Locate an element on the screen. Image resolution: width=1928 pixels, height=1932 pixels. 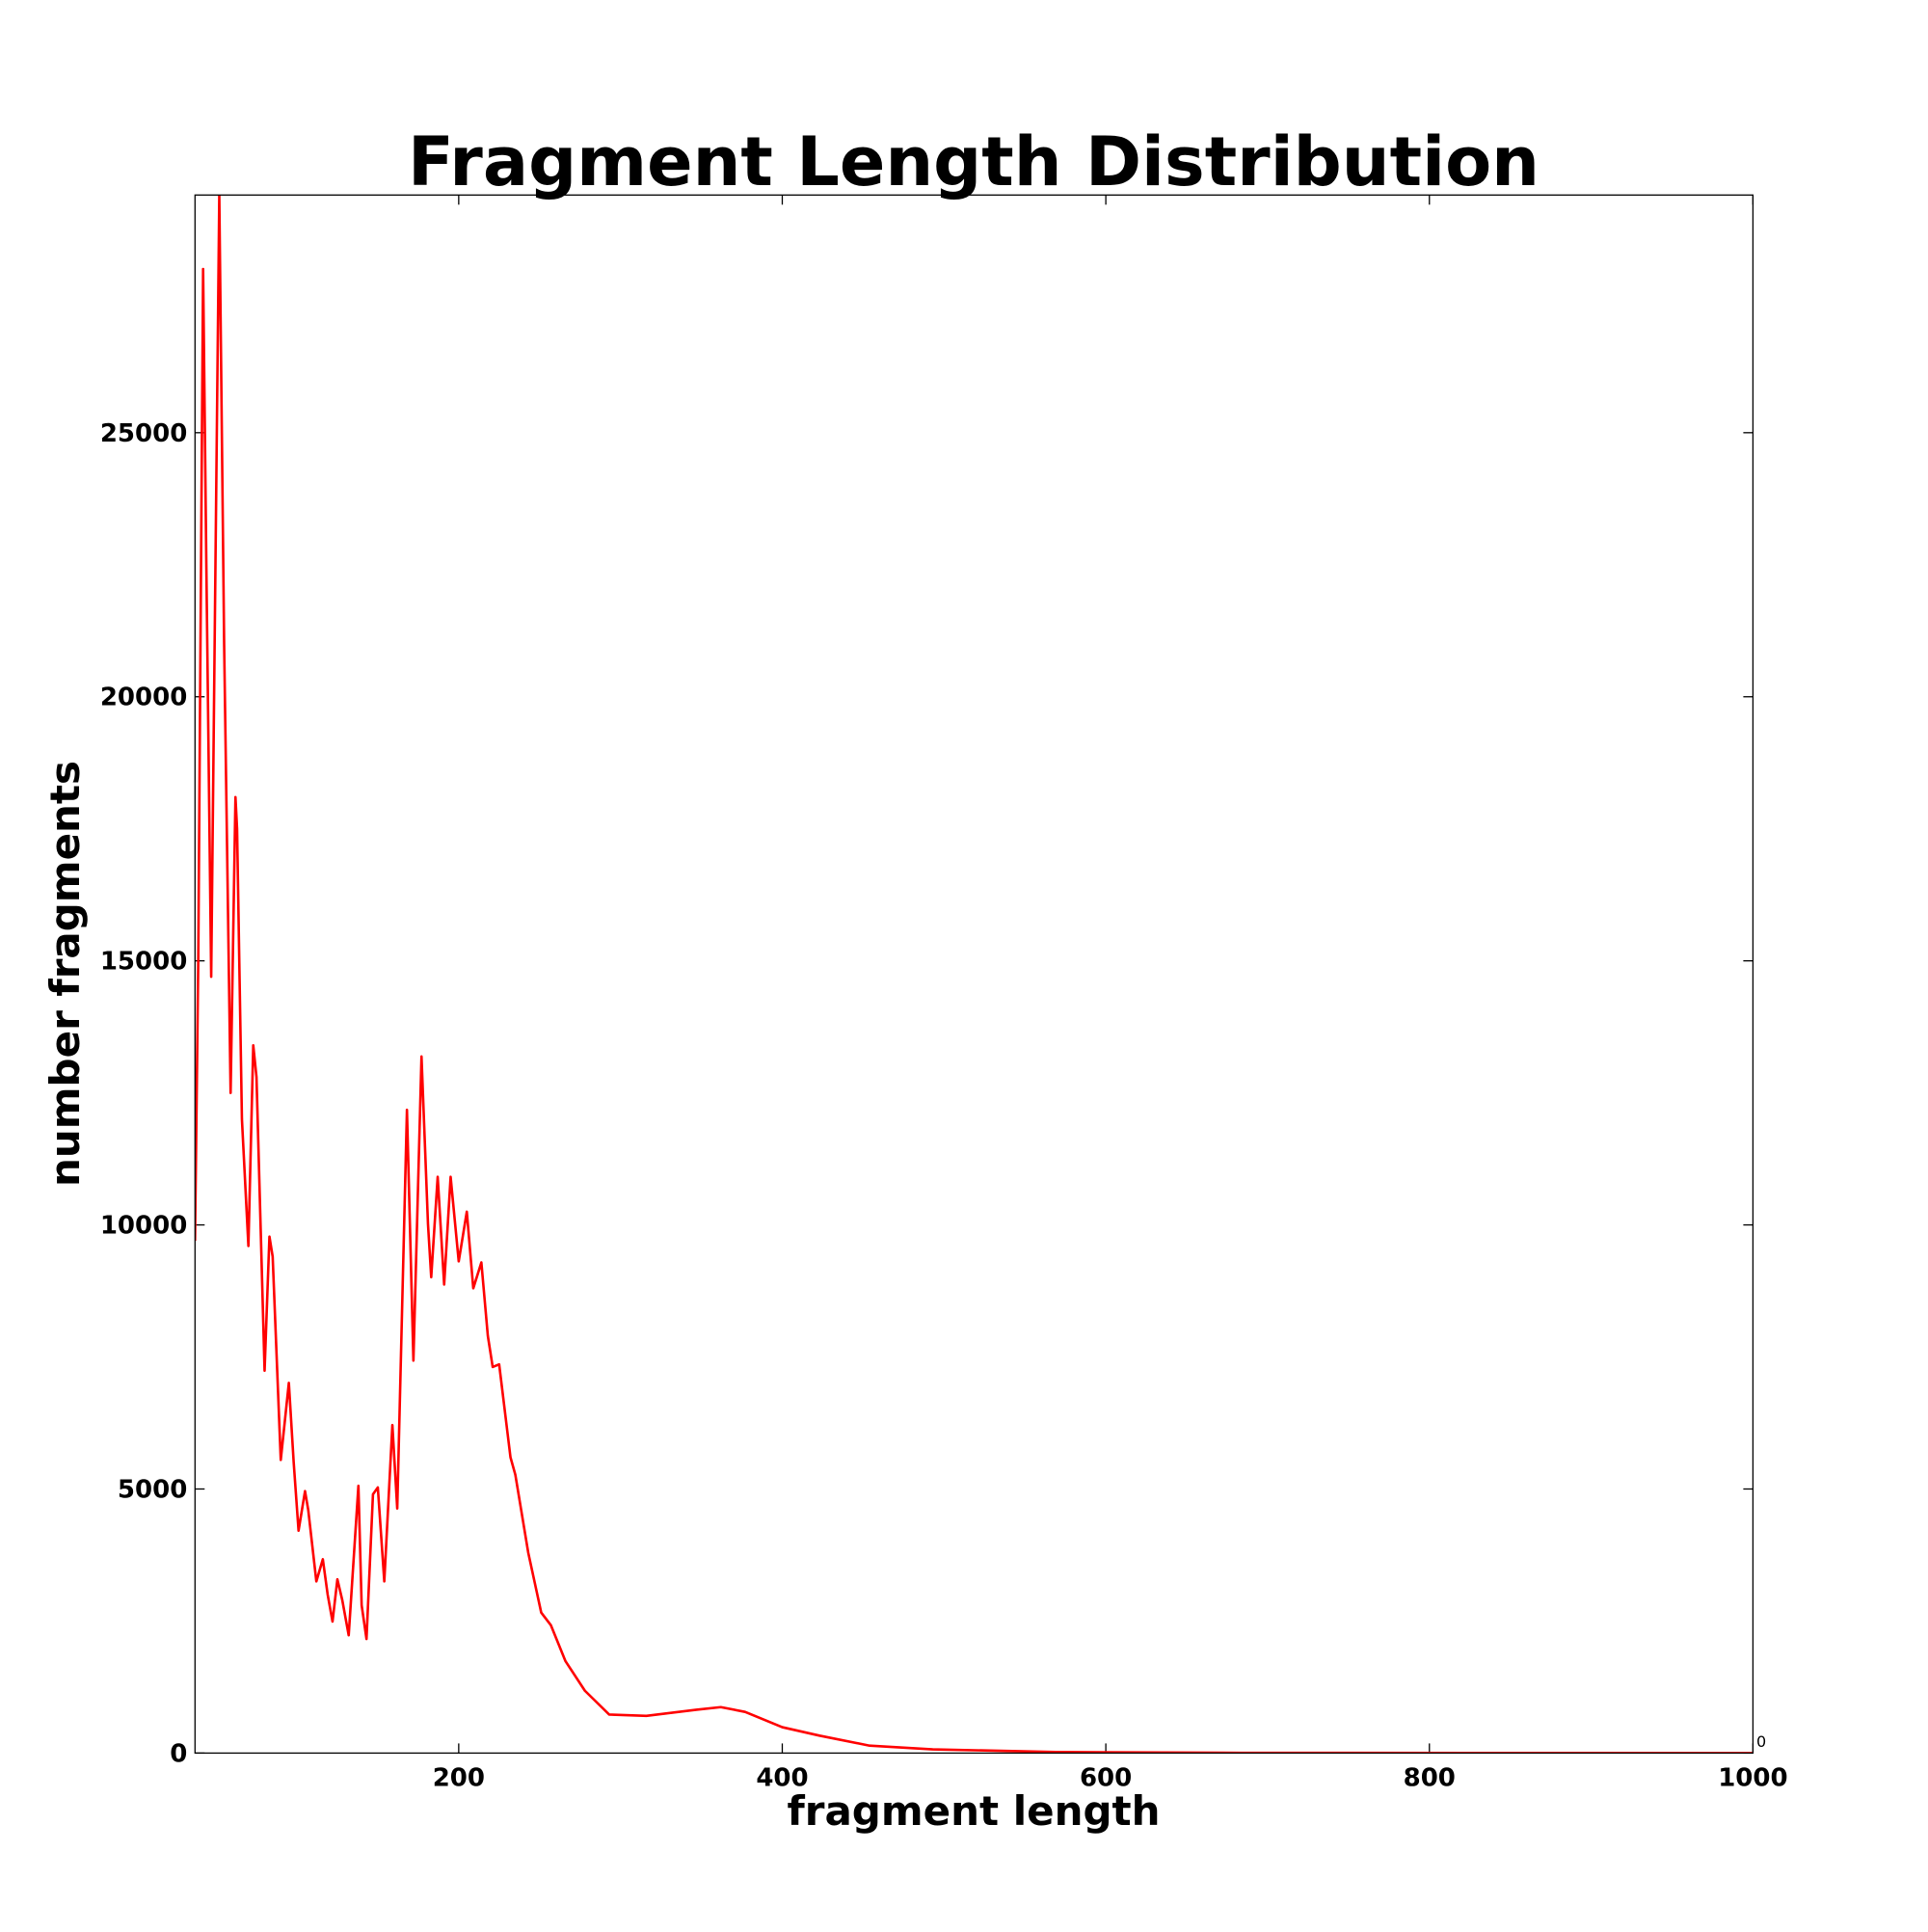
y-tick-label: 10000 is located at coordinates (144, 1227).